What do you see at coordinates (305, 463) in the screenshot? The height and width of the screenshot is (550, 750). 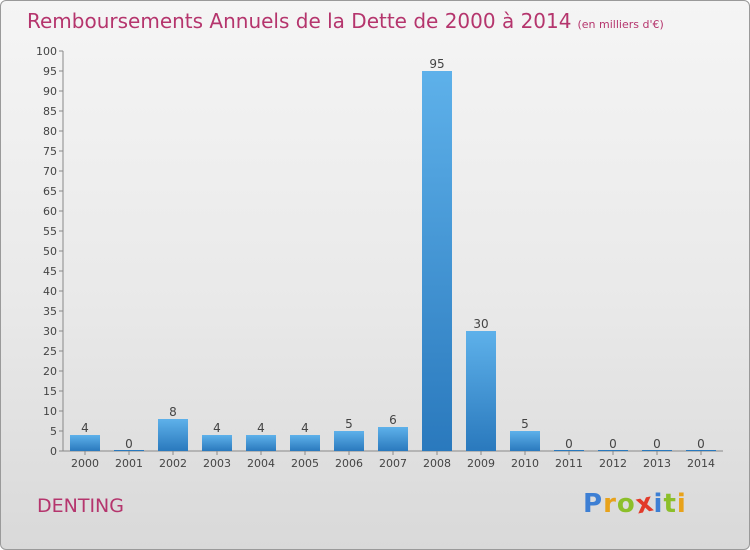 I see `x-tick-label: 2005` at bounding box center [305, 463].